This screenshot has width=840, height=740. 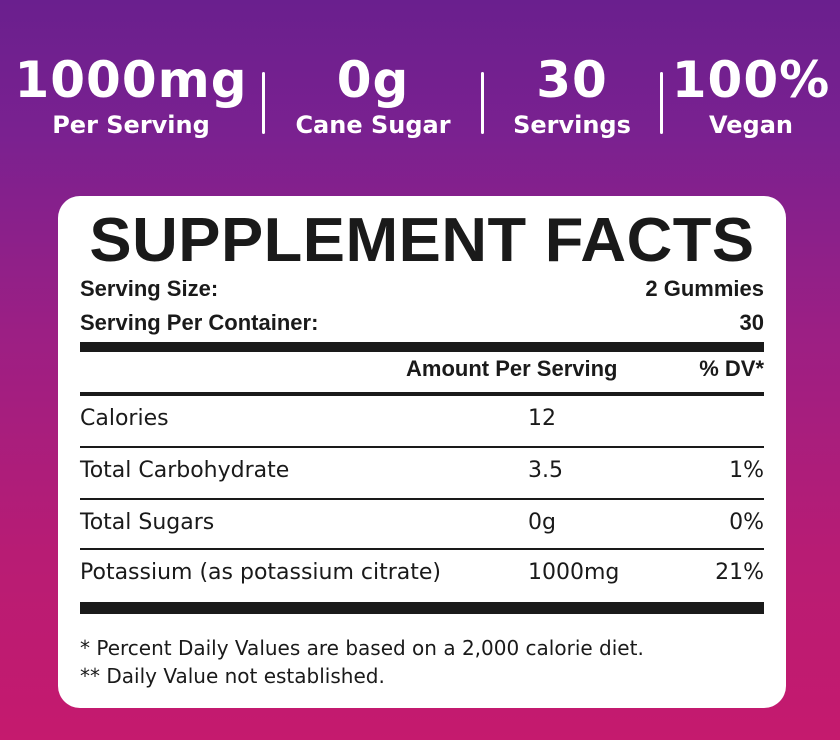 I want to click on stat-per-serving: 1000mg Per Serving, so click(x=131, y=96).